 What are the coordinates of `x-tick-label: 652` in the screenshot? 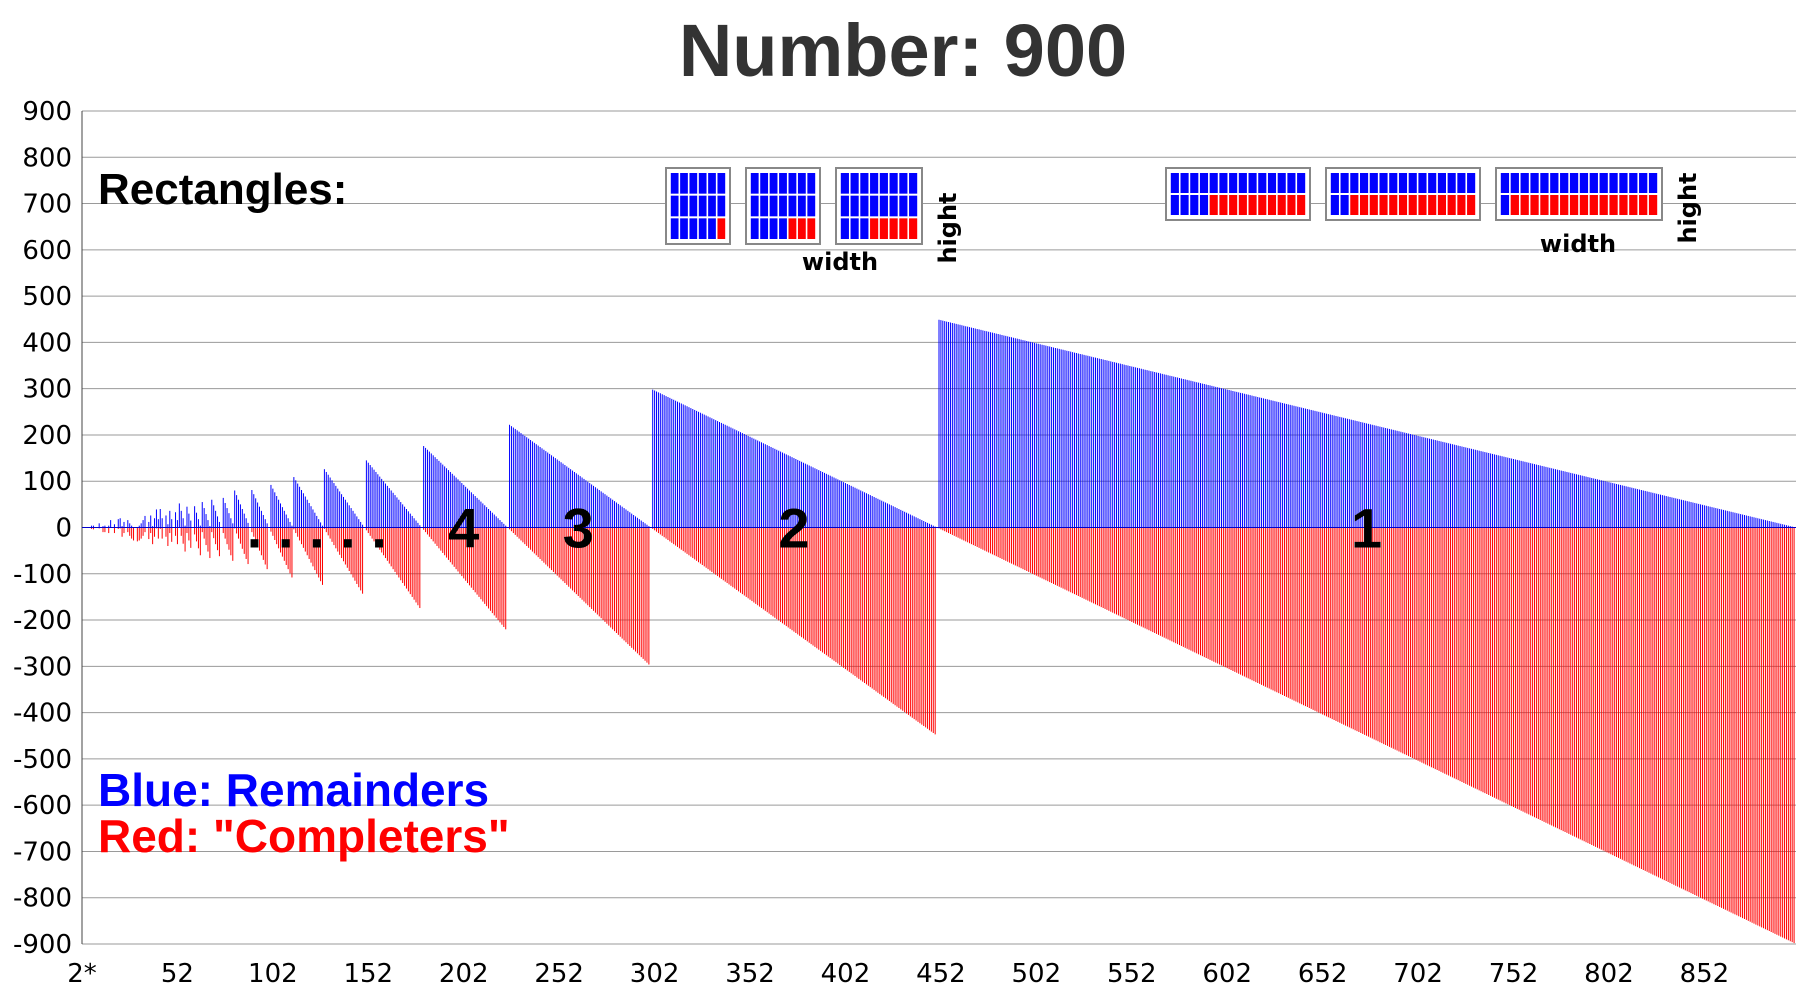 It's located at (1323, 974).